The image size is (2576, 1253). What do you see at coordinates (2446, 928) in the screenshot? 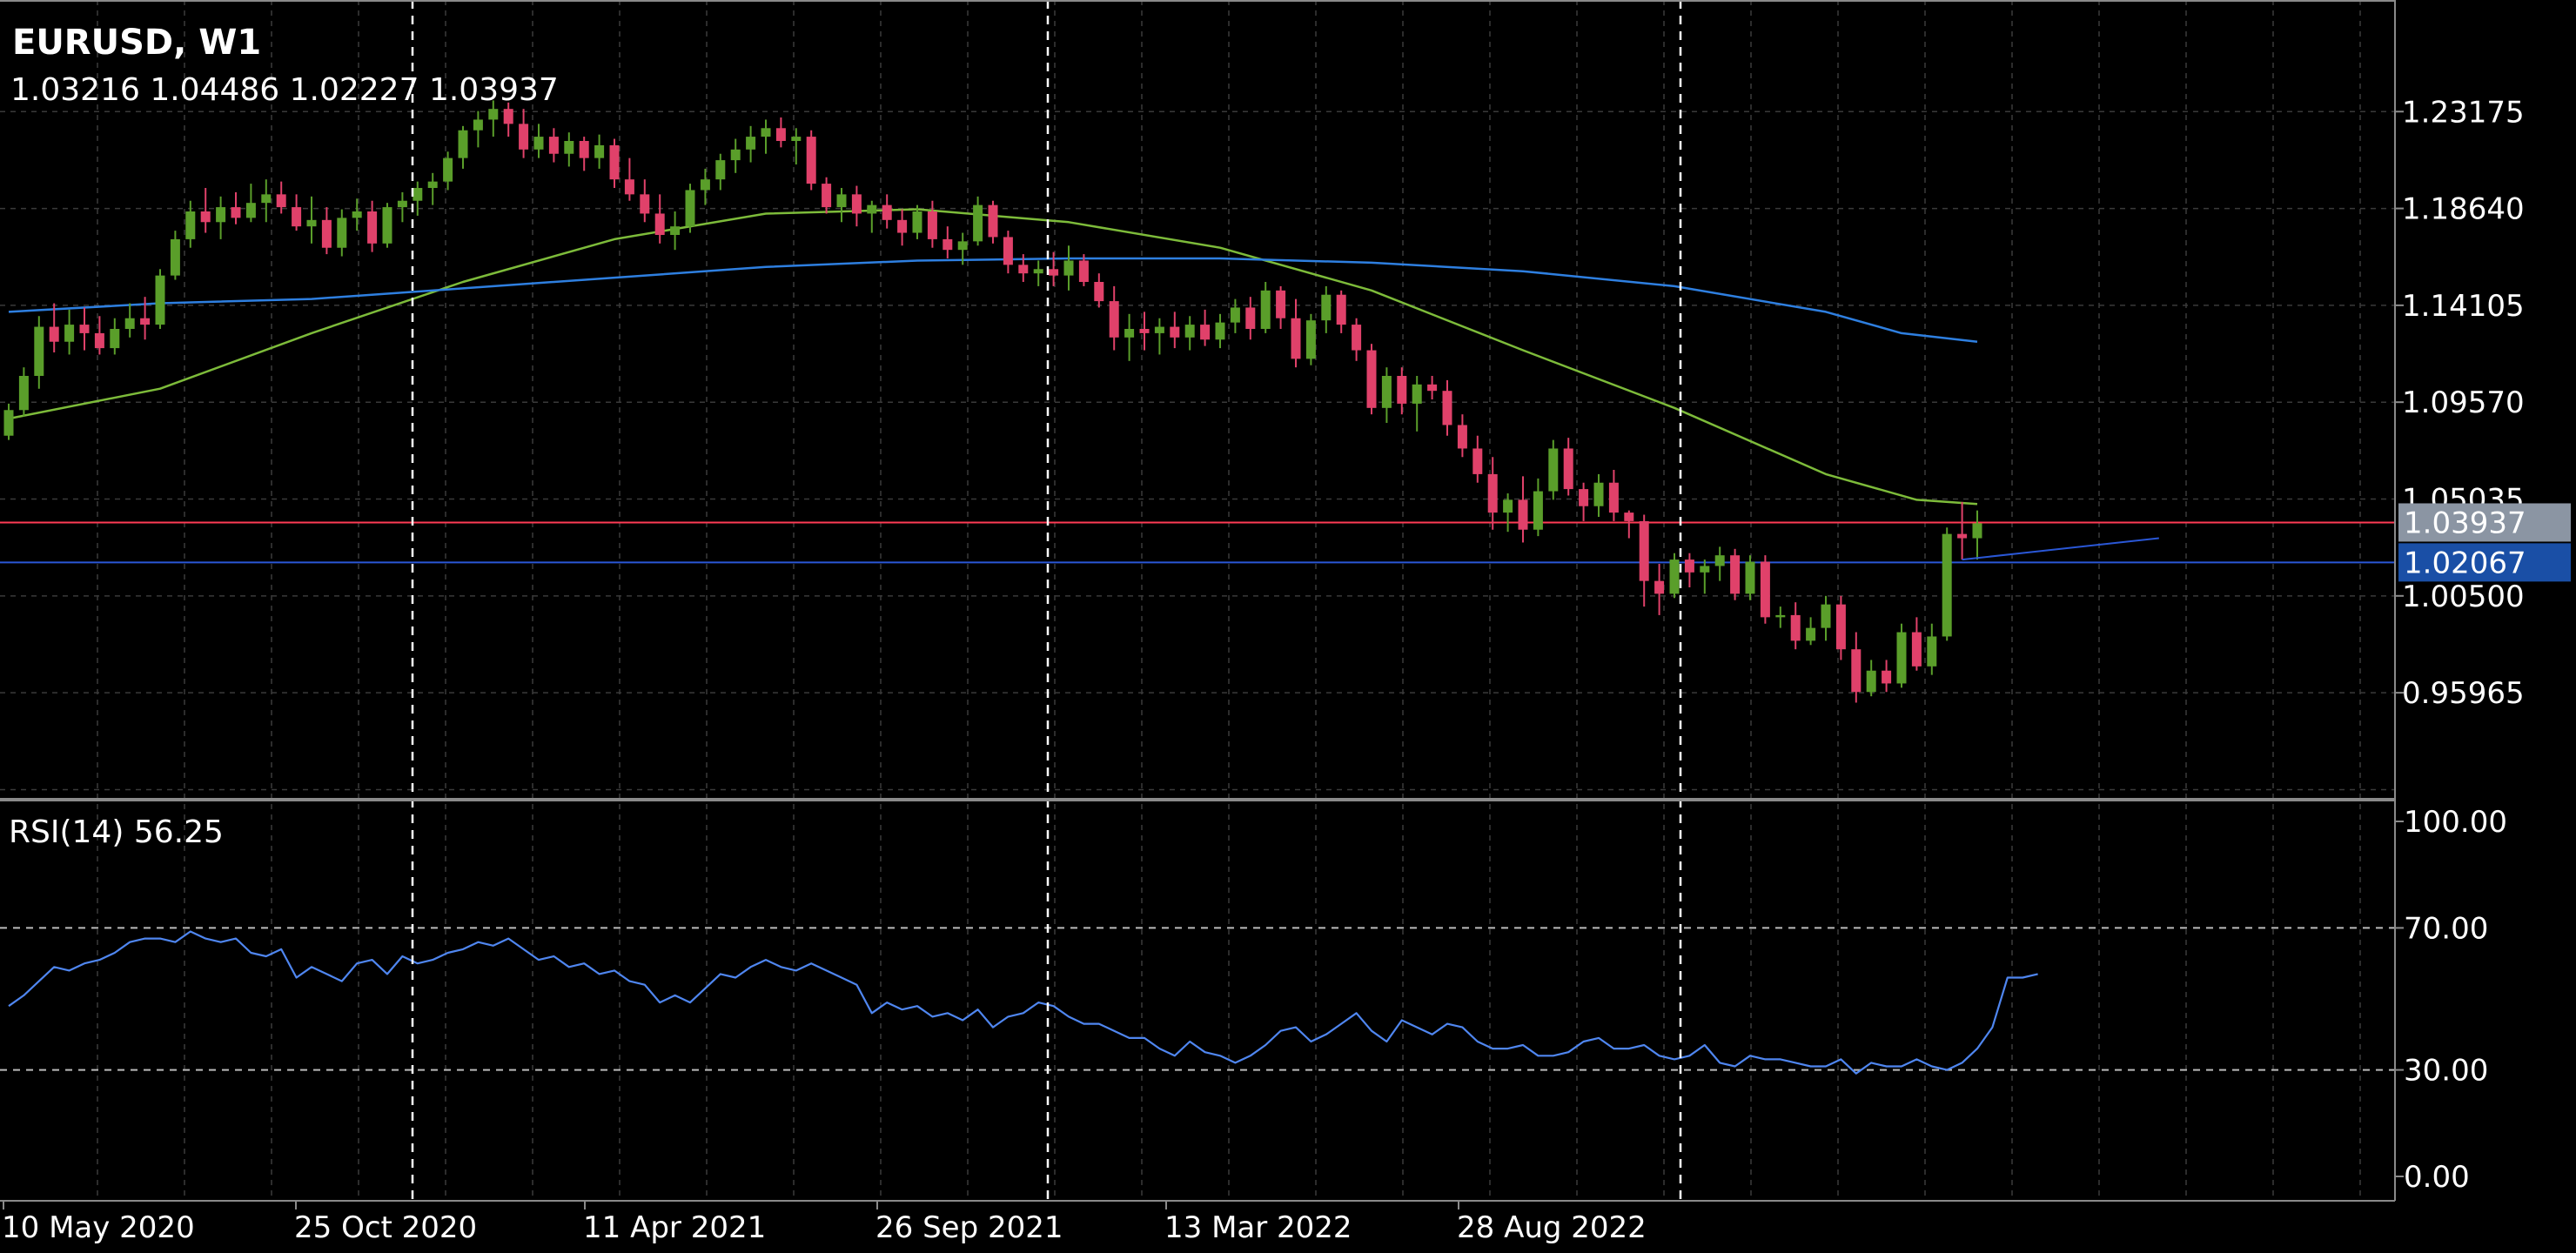
I see `rsi-tick-label: 70.00` at bounding box center [2446, 928].